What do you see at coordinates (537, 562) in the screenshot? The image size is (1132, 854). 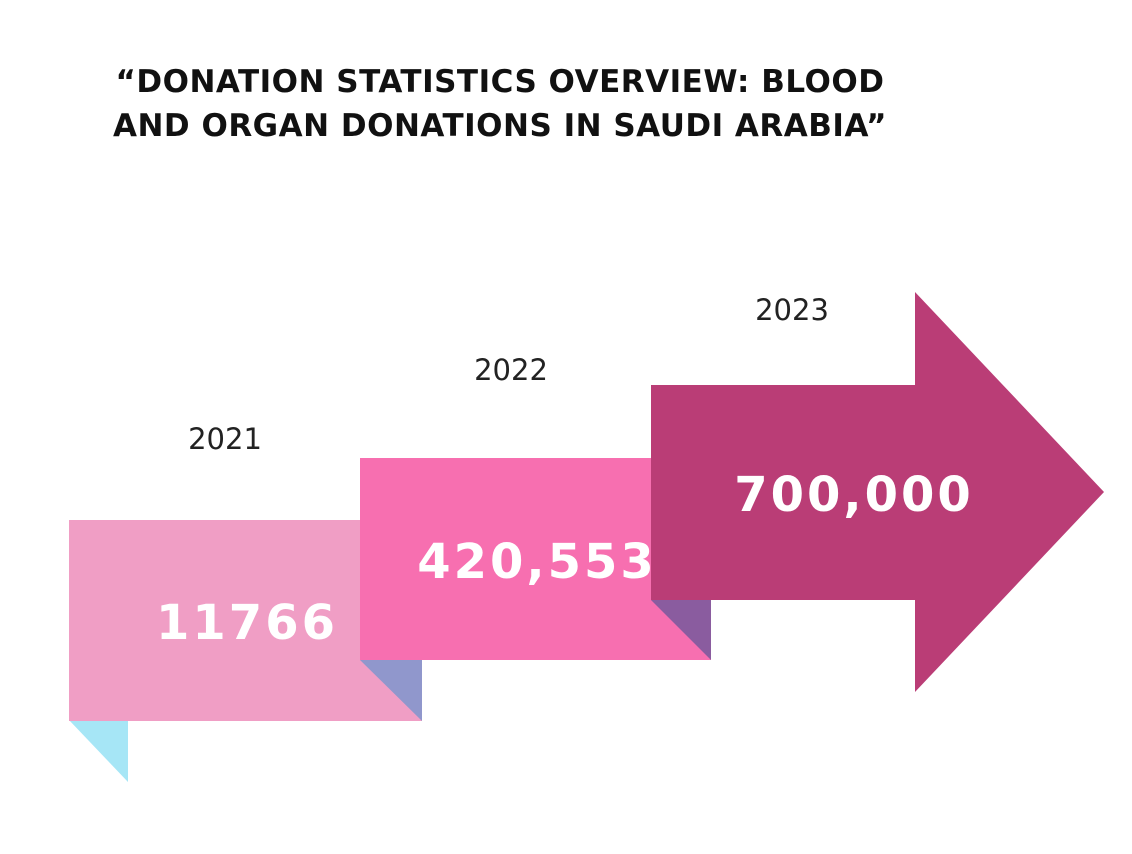 I see `value-2022: 420,553` at bounding box center [537, 562].